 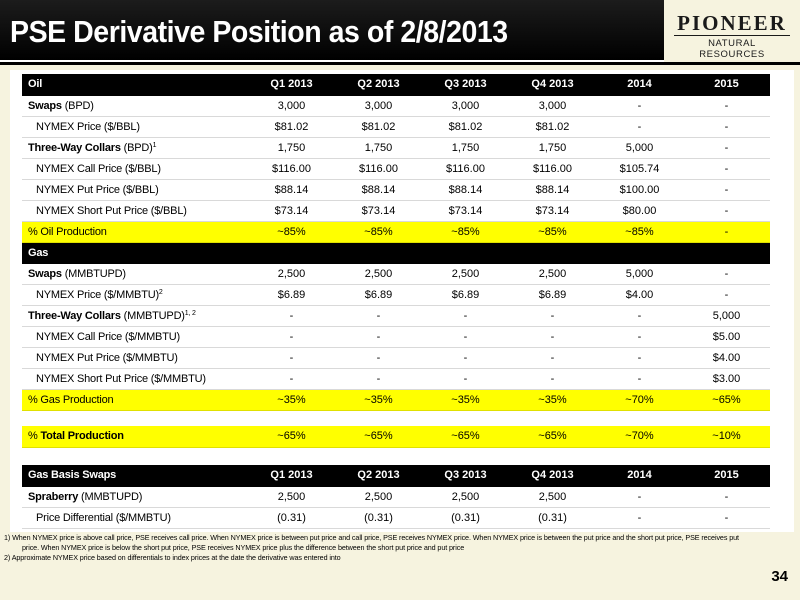 What do you see at coordinates (639, 400) in the screenshot?
I see `table-cell: ~70%` at bounding box center [639, 400].